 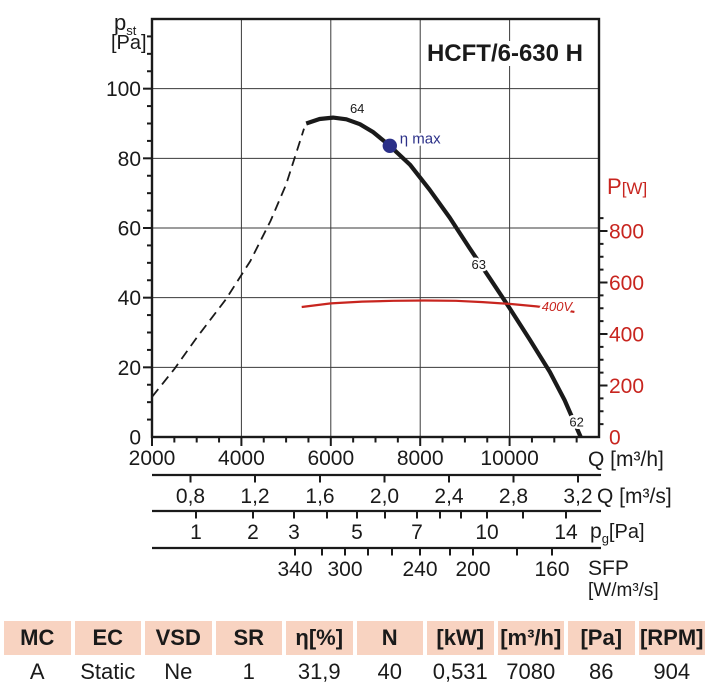 I want to click on col-header-mc: MC, so click(x=37, y=638).